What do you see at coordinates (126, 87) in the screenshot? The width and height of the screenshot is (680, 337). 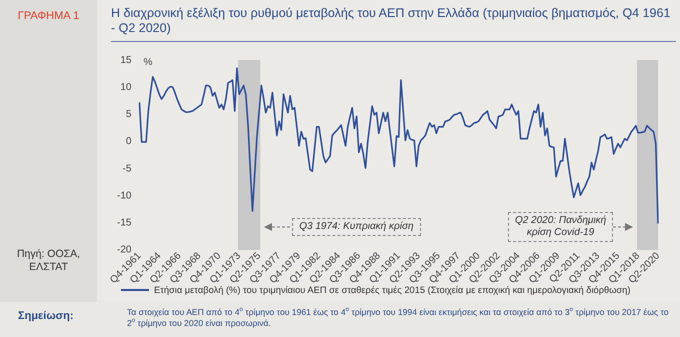 I see `y-tick-label: 10` at bounding box center [126, 87].